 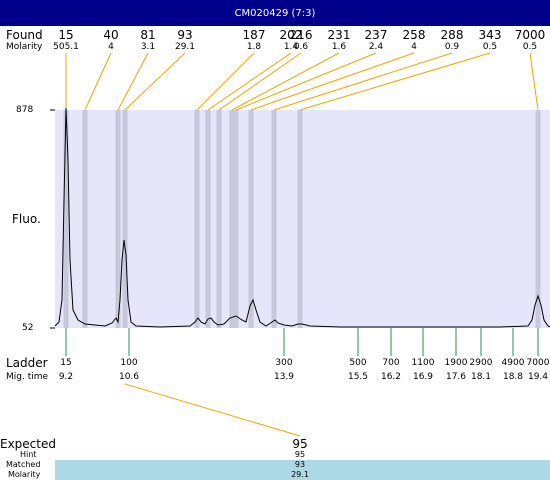 I want to click on molarity-bottom-label: Molarity, so click(x=24, y=474).